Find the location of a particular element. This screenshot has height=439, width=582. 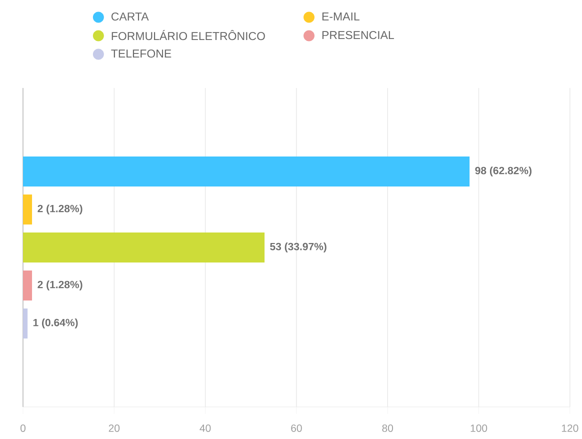

x-tick-label: 80 is located at coordinates (388, 428).